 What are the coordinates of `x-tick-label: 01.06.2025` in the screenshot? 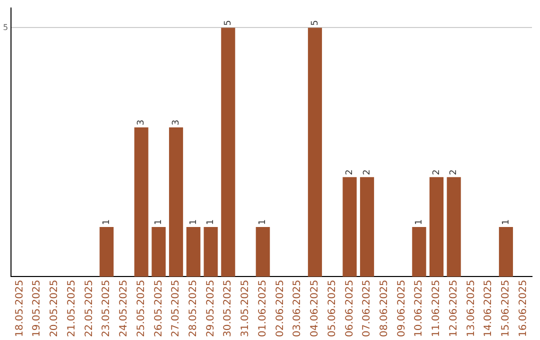 It's located at (262, 309).